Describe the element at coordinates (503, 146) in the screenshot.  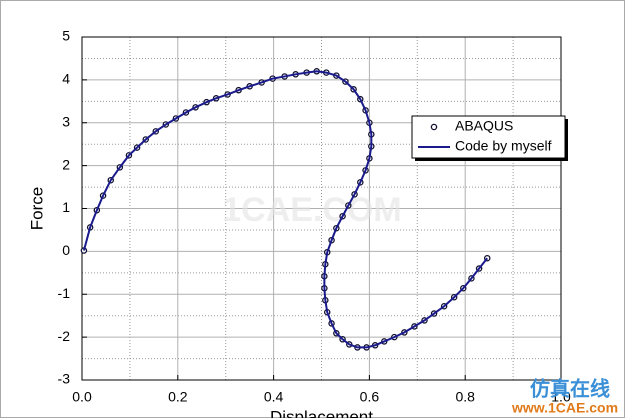
I see `legend-label: Code by myself` at that location.